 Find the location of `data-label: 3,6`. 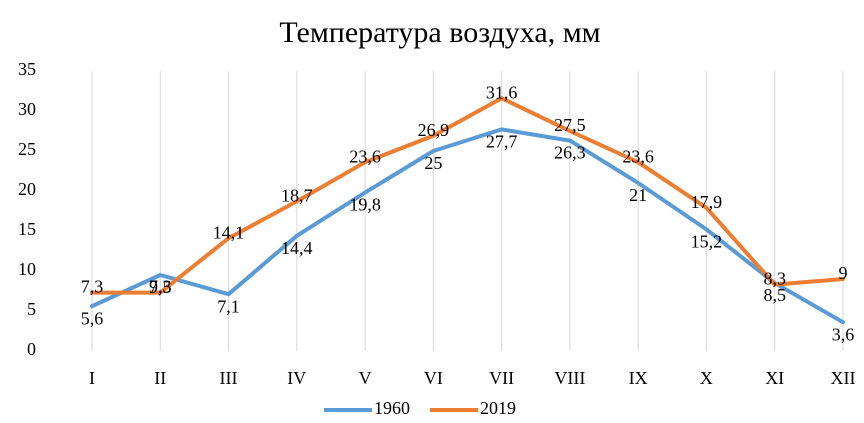

data-label: 3,6 is located at coordinates (843, 334).